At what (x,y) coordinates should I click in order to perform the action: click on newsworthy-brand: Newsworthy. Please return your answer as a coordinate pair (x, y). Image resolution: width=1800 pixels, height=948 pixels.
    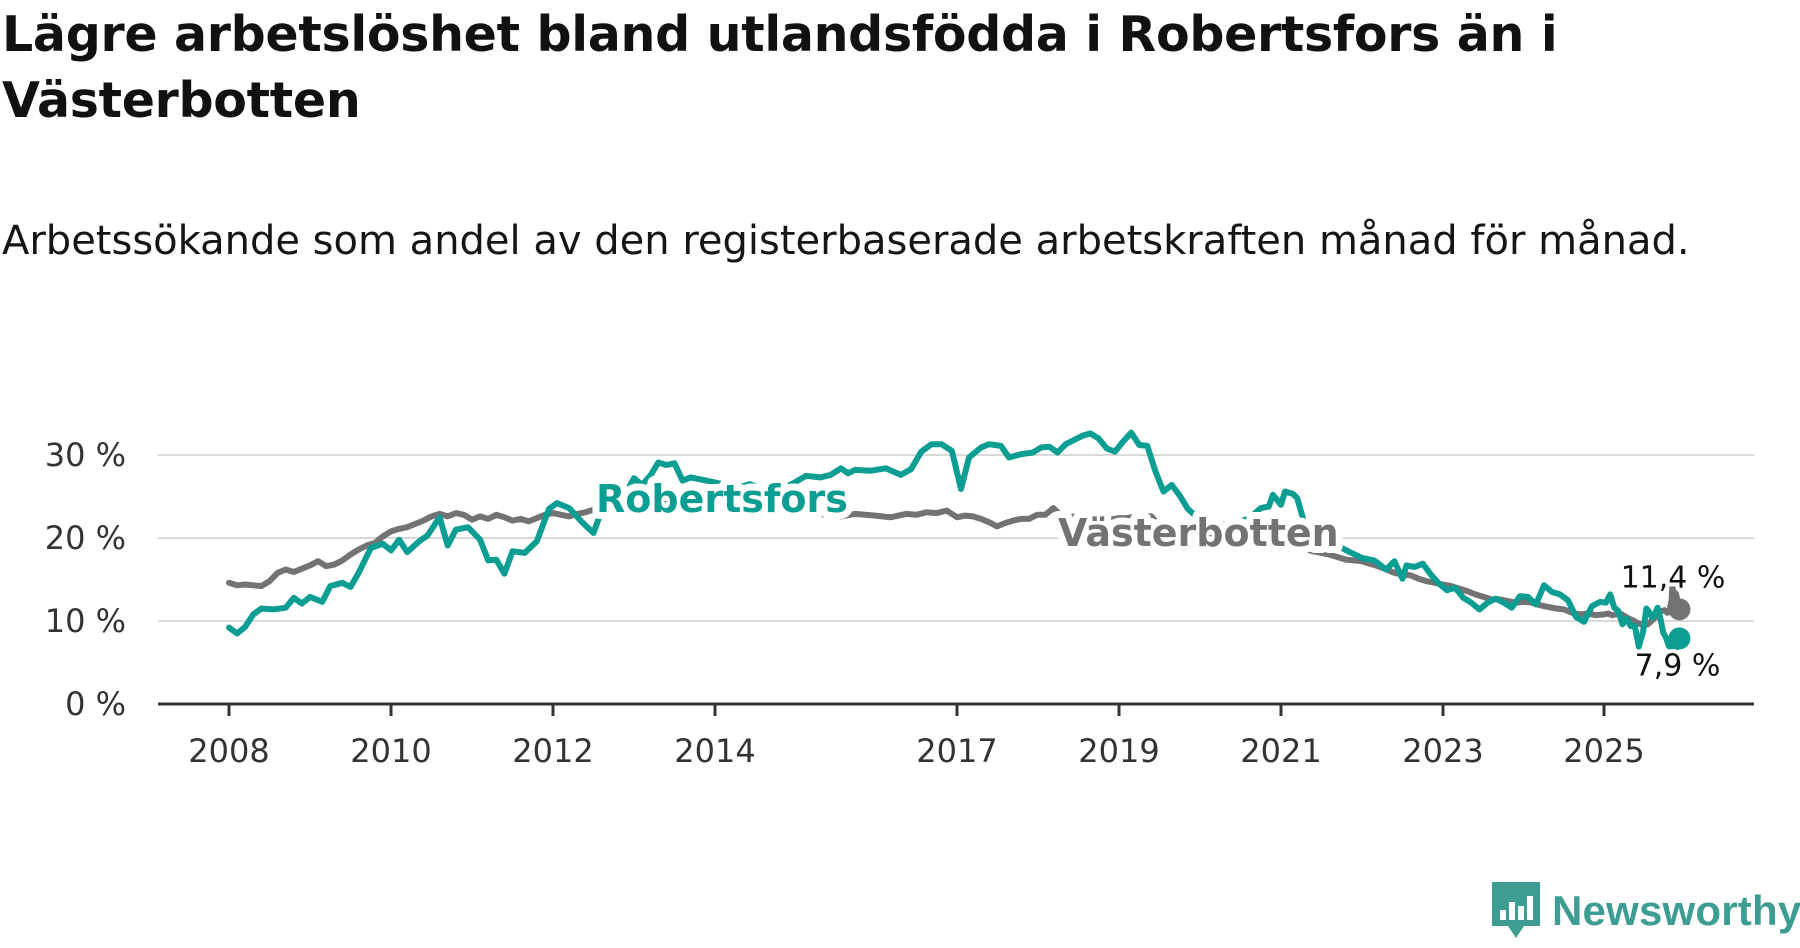
    Looking at the image, I should click on (1645, 911).